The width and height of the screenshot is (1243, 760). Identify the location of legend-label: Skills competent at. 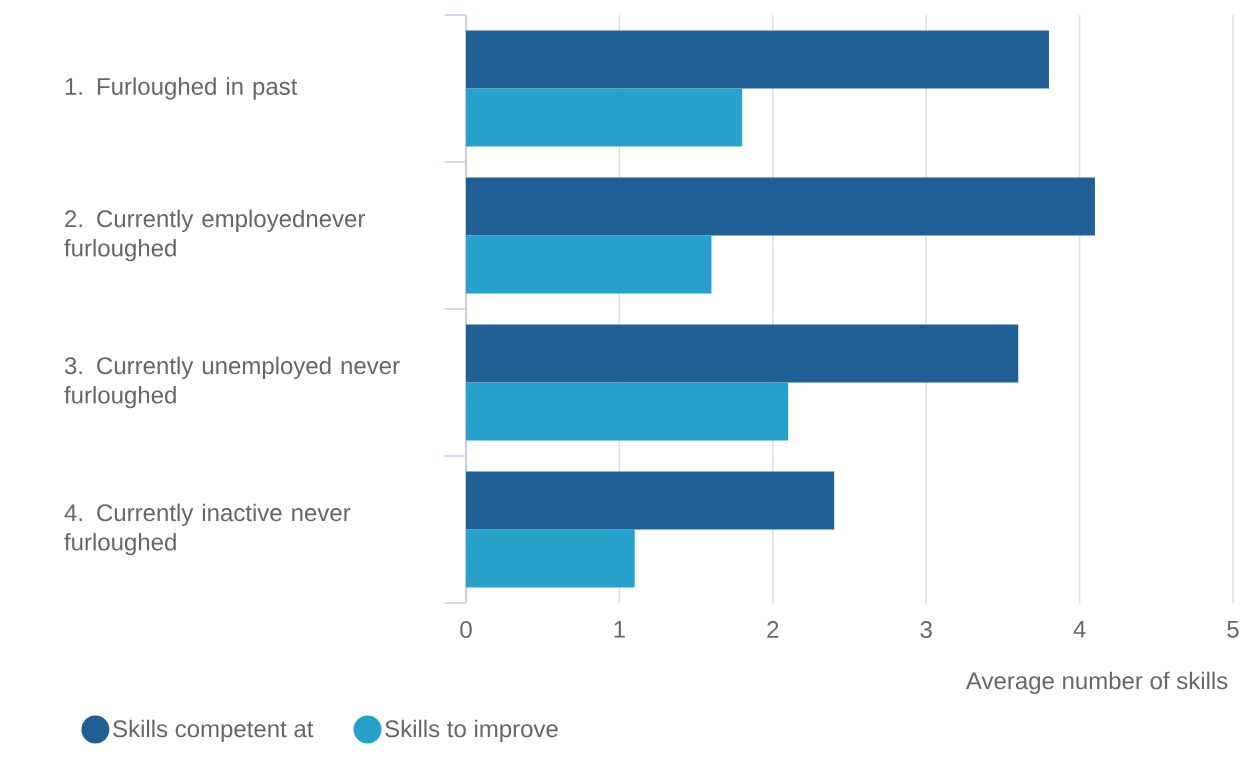
(213, 731).